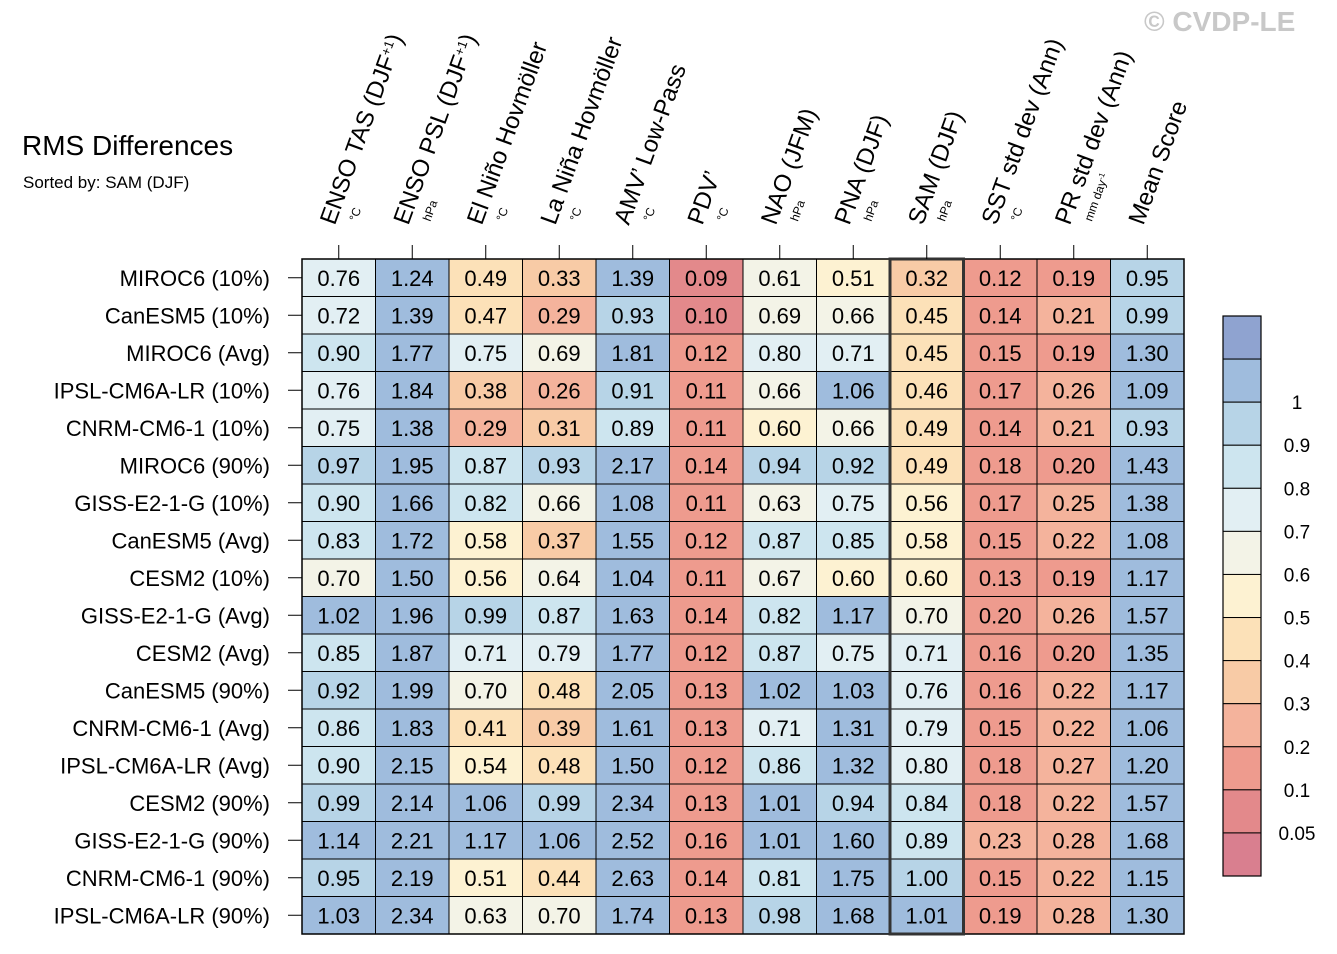 Image resolution: width=1337 pixels, height=954 pixels. Describe the element at coordinates (1220, 21) in the screenshot. I see `watermark: © CVDP-LE` at that location.